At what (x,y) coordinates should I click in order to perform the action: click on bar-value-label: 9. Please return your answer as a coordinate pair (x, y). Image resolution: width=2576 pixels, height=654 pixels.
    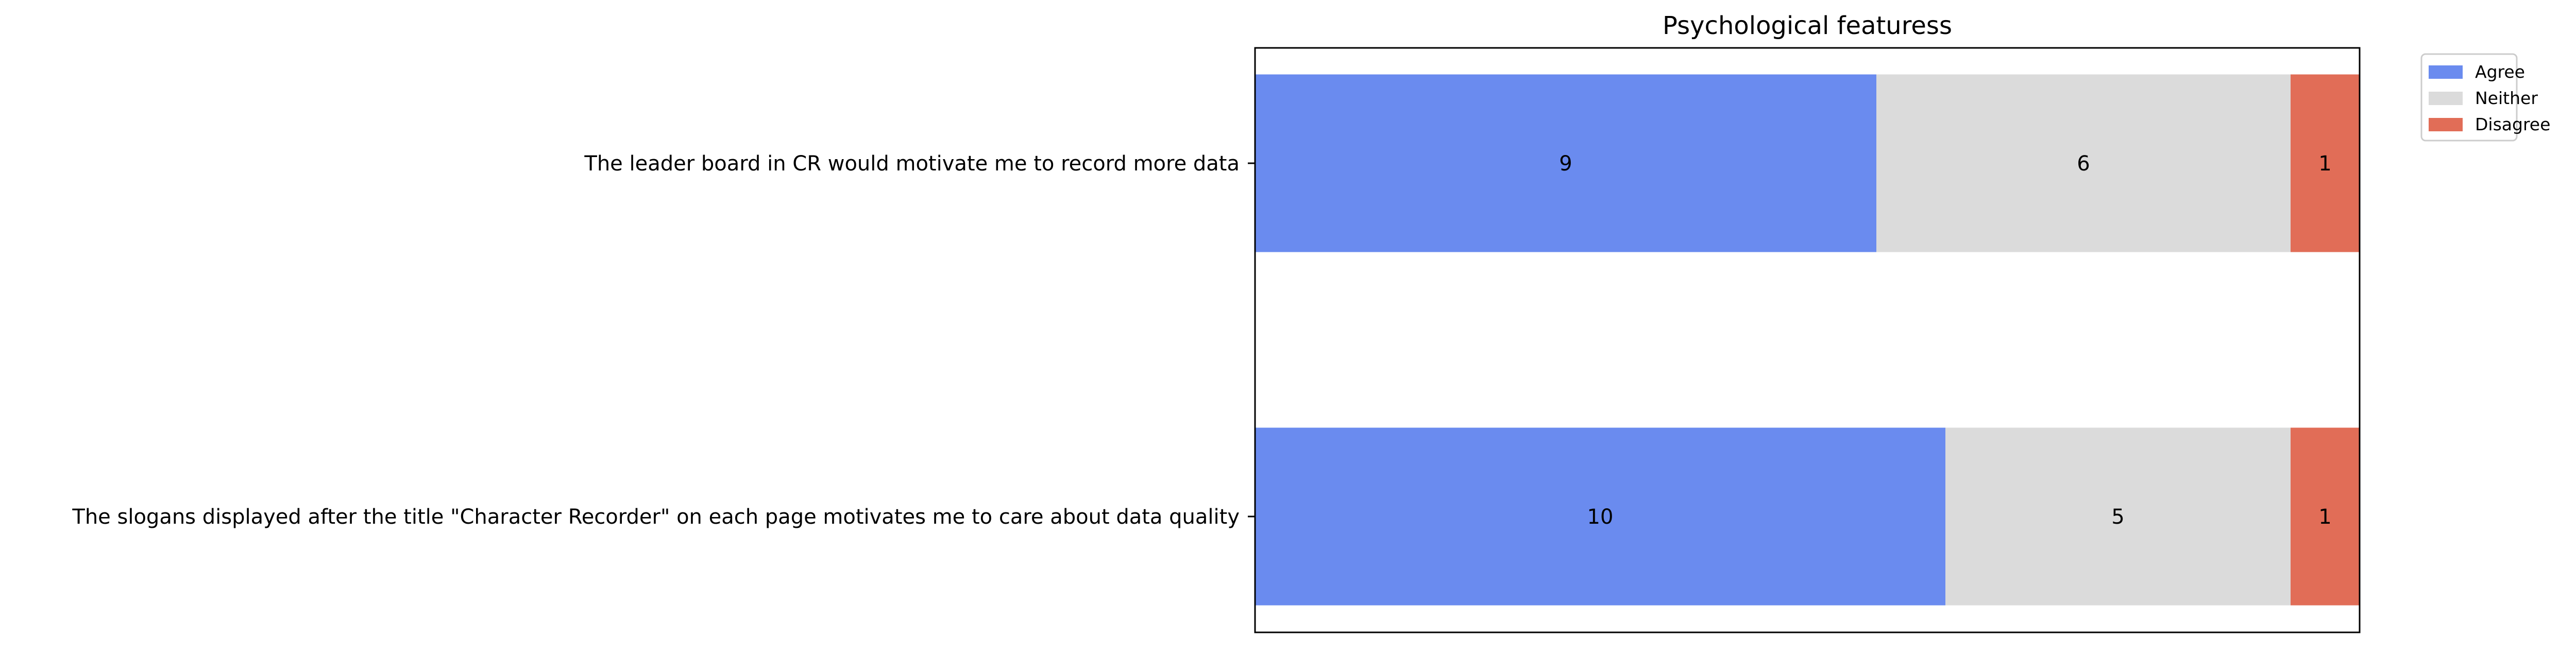
    Looking at the image, I should click on (1565, 164).